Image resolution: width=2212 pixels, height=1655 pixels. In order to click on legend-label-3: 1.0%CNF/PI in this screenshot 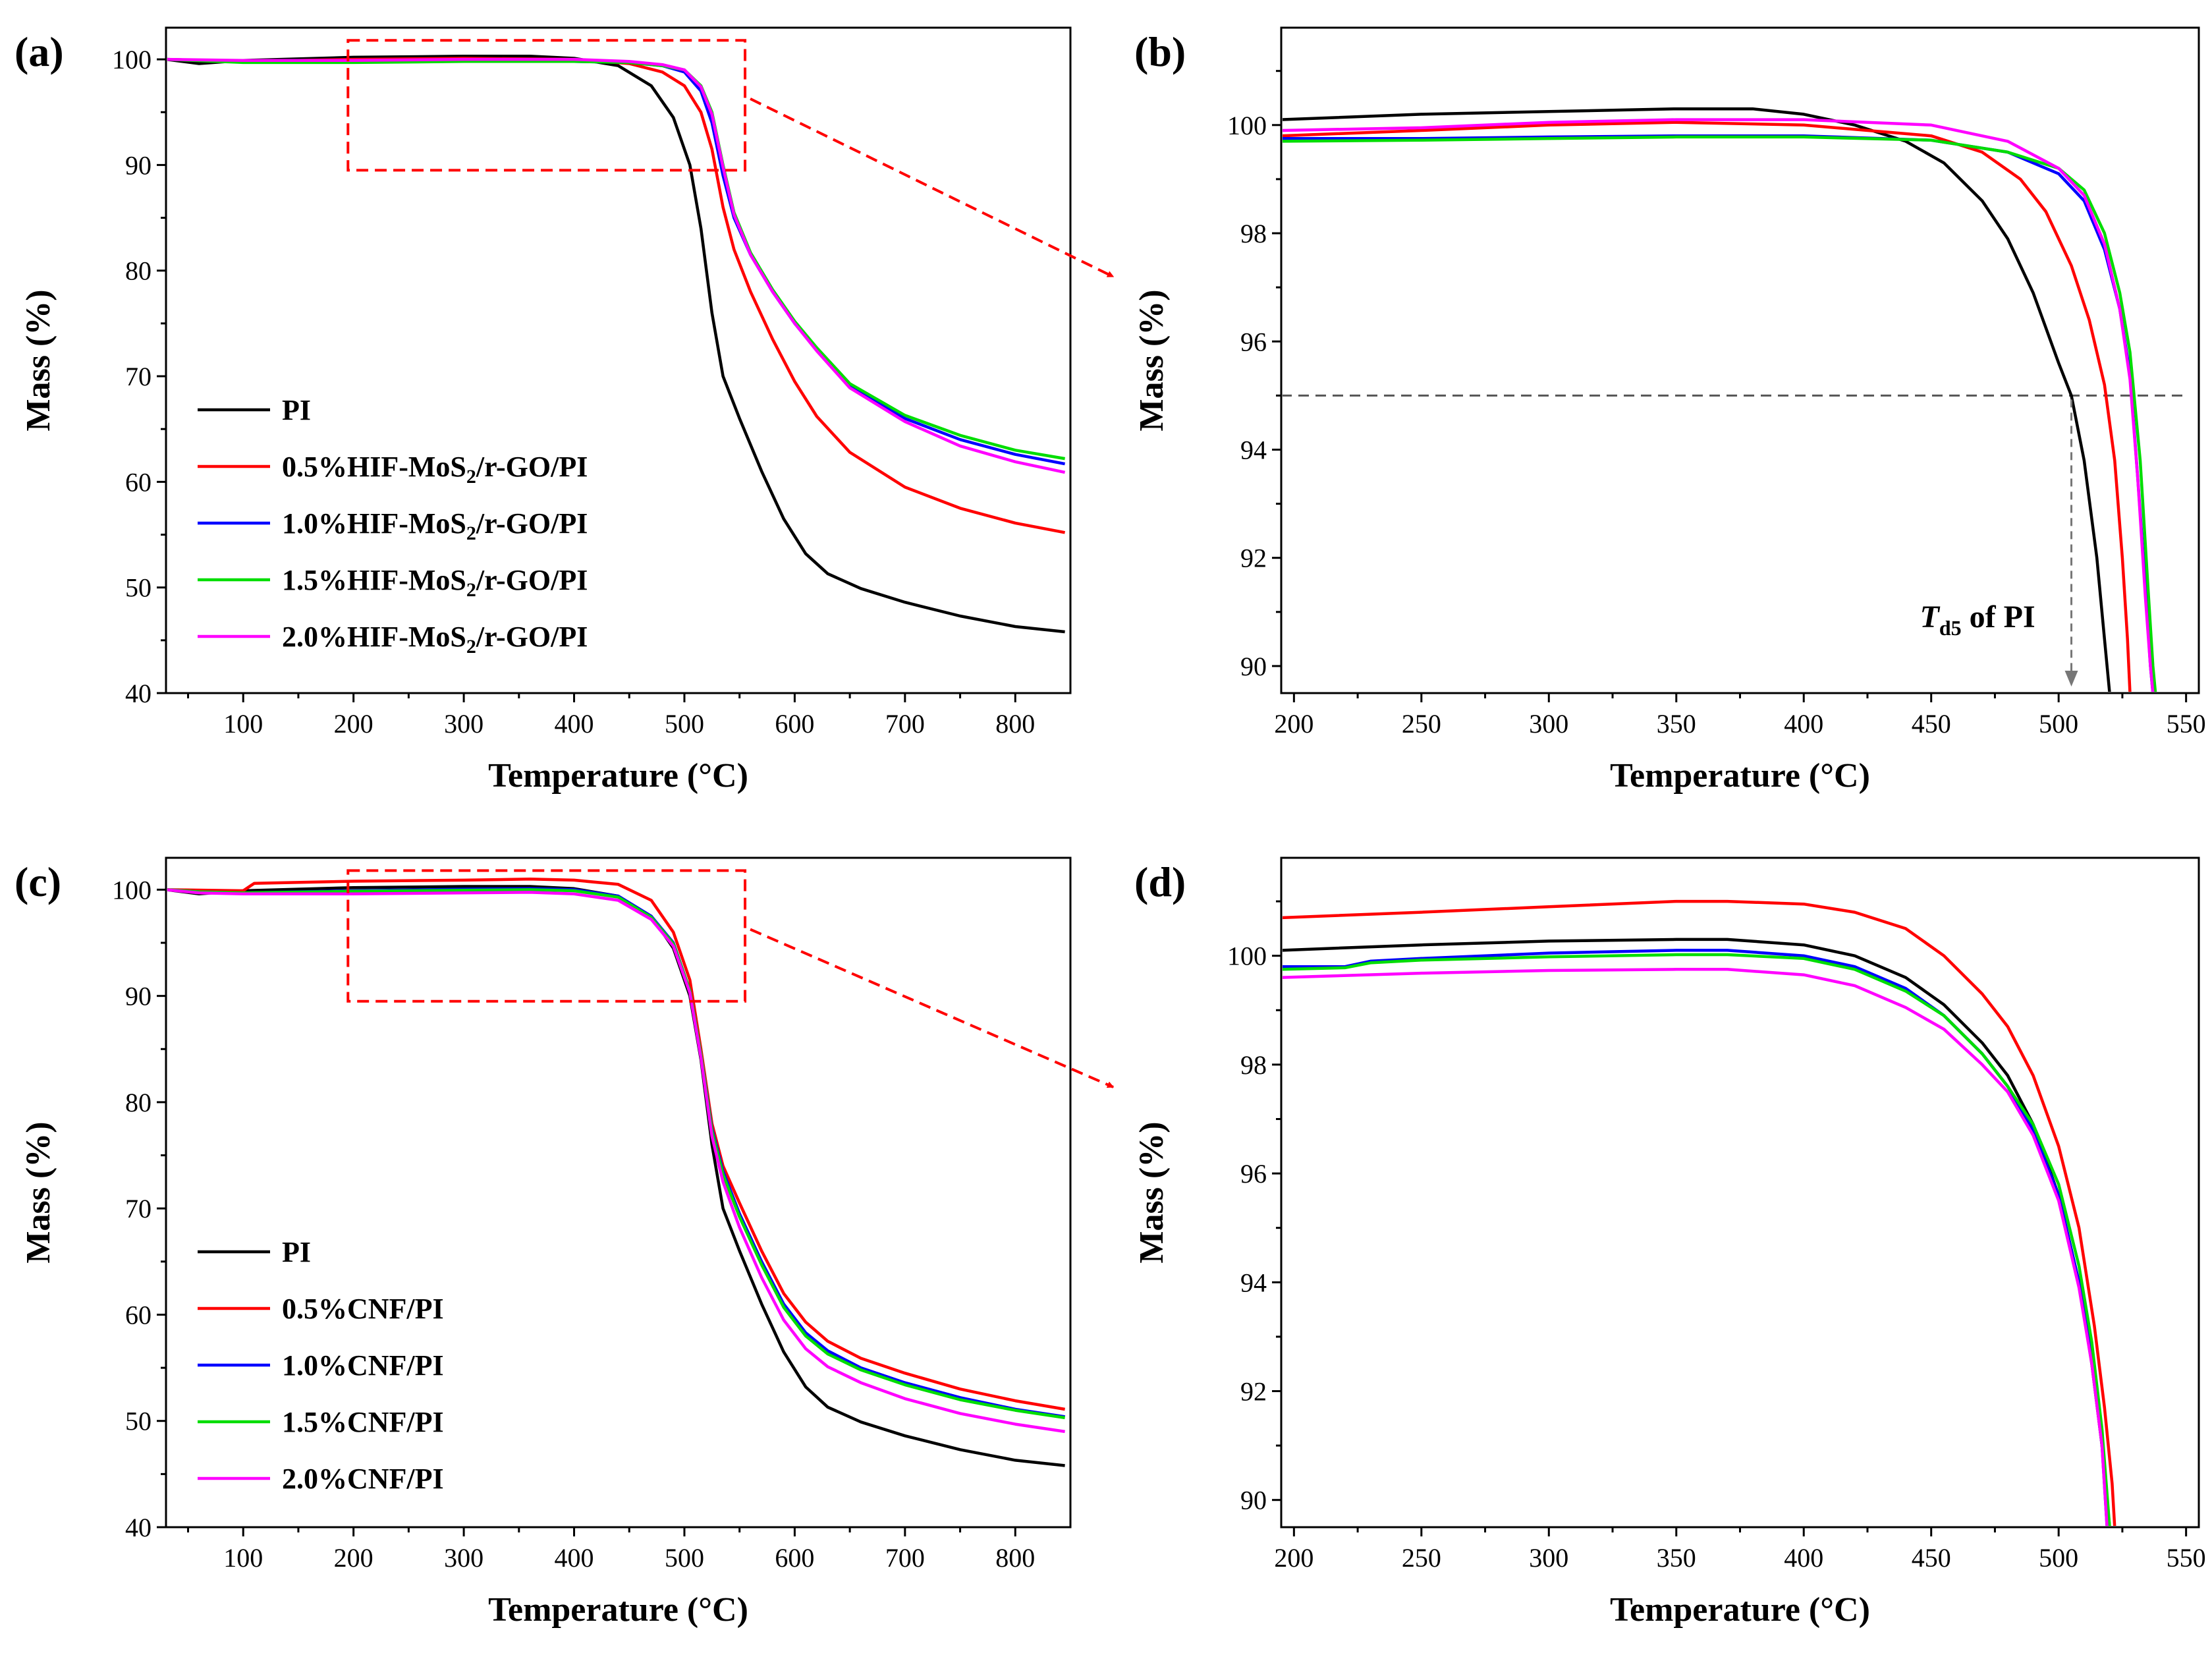, I will do `click(363, 1365)`.